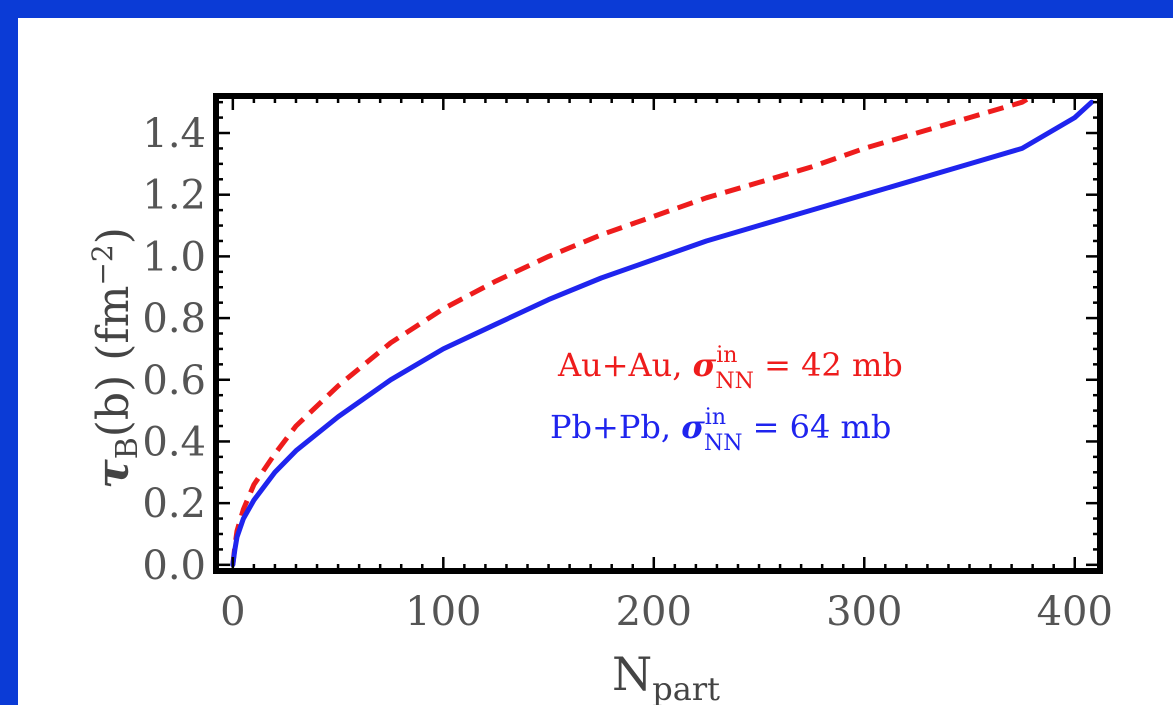 The height and width of the screenshot is (705, 1173). I want to click on y-axis-title-rest: (b) (fm, so click(113, 362).